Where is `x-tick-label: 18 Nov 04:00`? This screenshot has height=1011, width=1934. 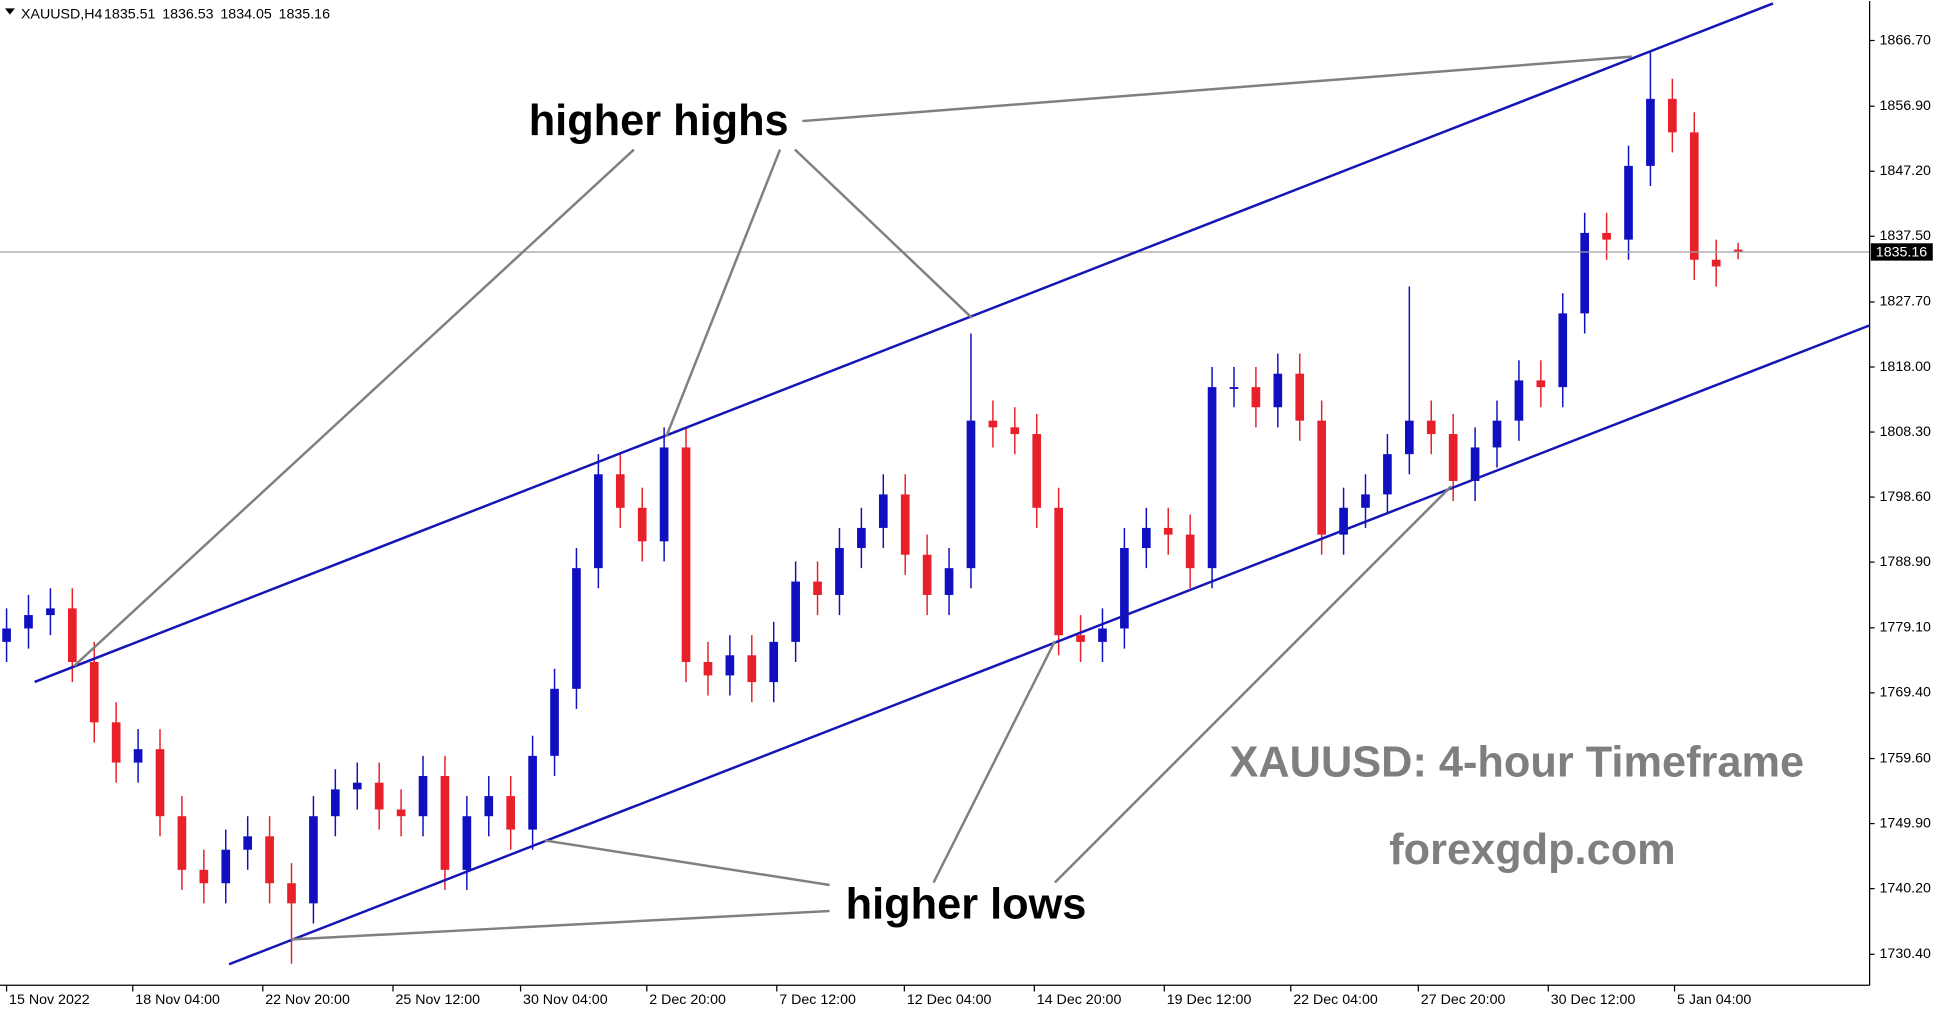
x-tick-label: 18 Nov 04:00 is located at coordinates (177, 1000).